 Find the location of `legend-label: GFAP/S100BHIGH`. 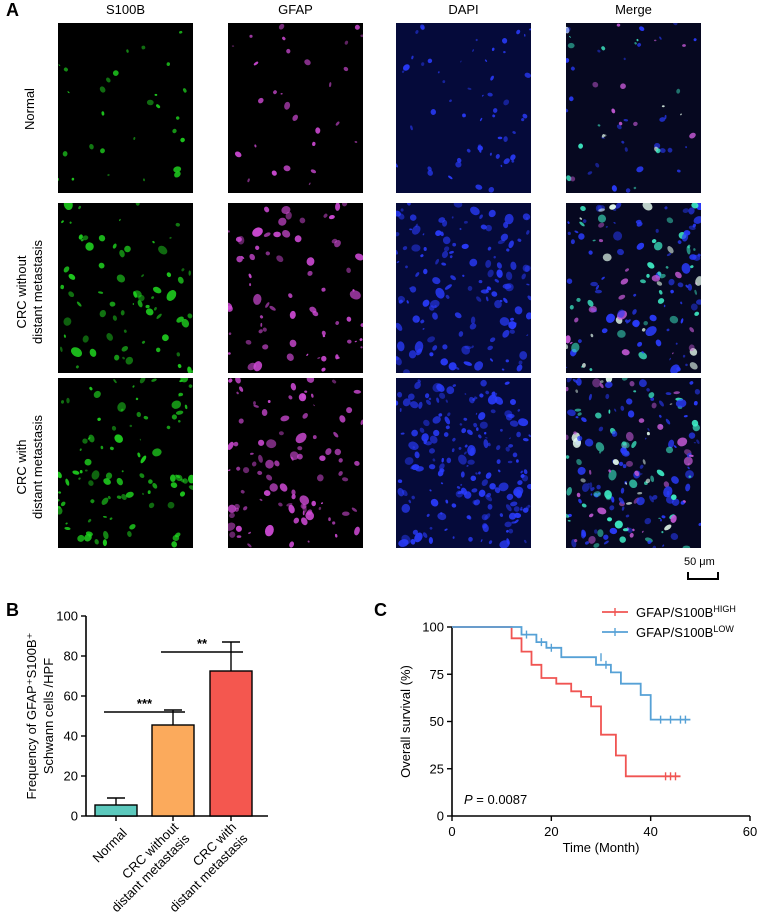

legend-label: GFAP/S100BHIGH is located at coordinates (686, 612).